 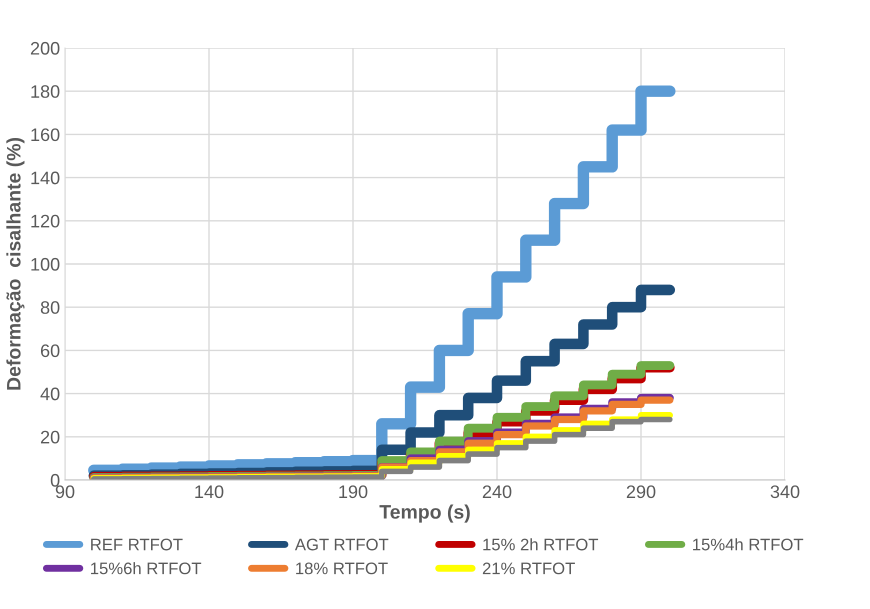 I want to click on x-tick-label: 140, so click(x=209, y=491).